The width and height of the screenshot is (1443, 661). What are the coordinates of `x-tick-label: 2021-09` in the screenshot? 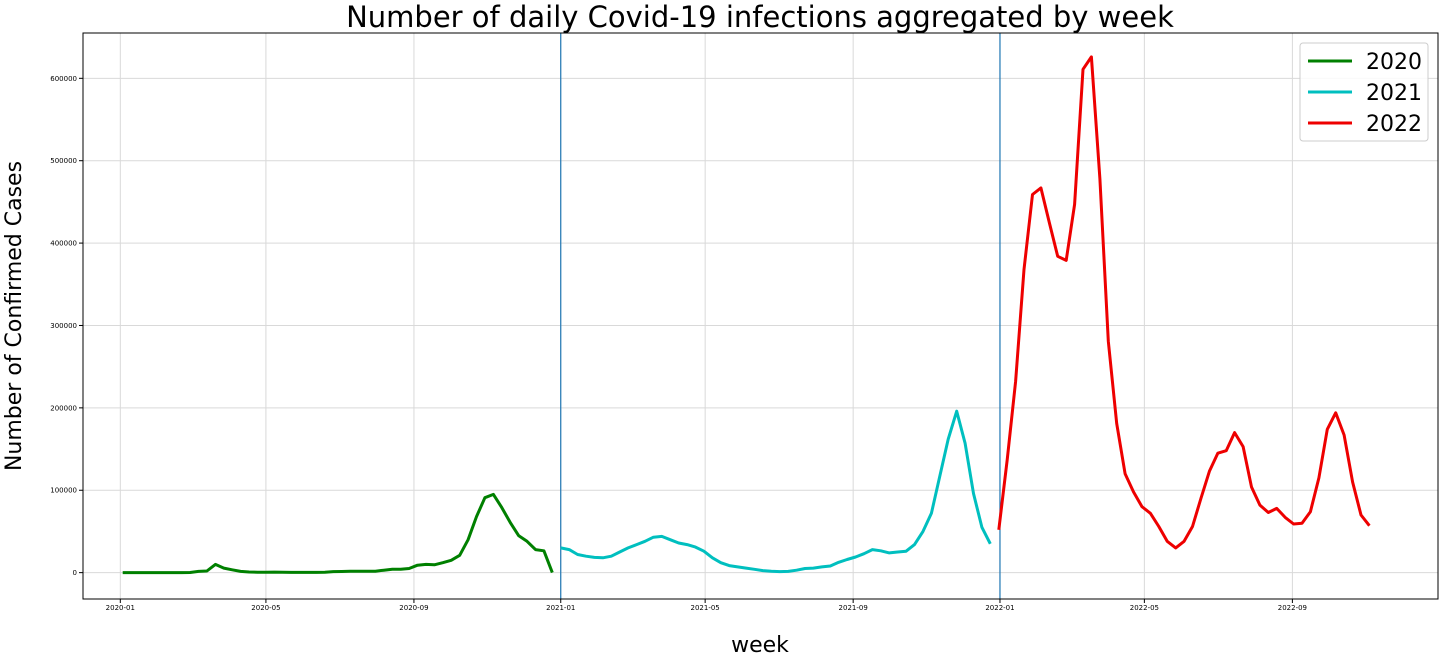 It's located at (853, 608).